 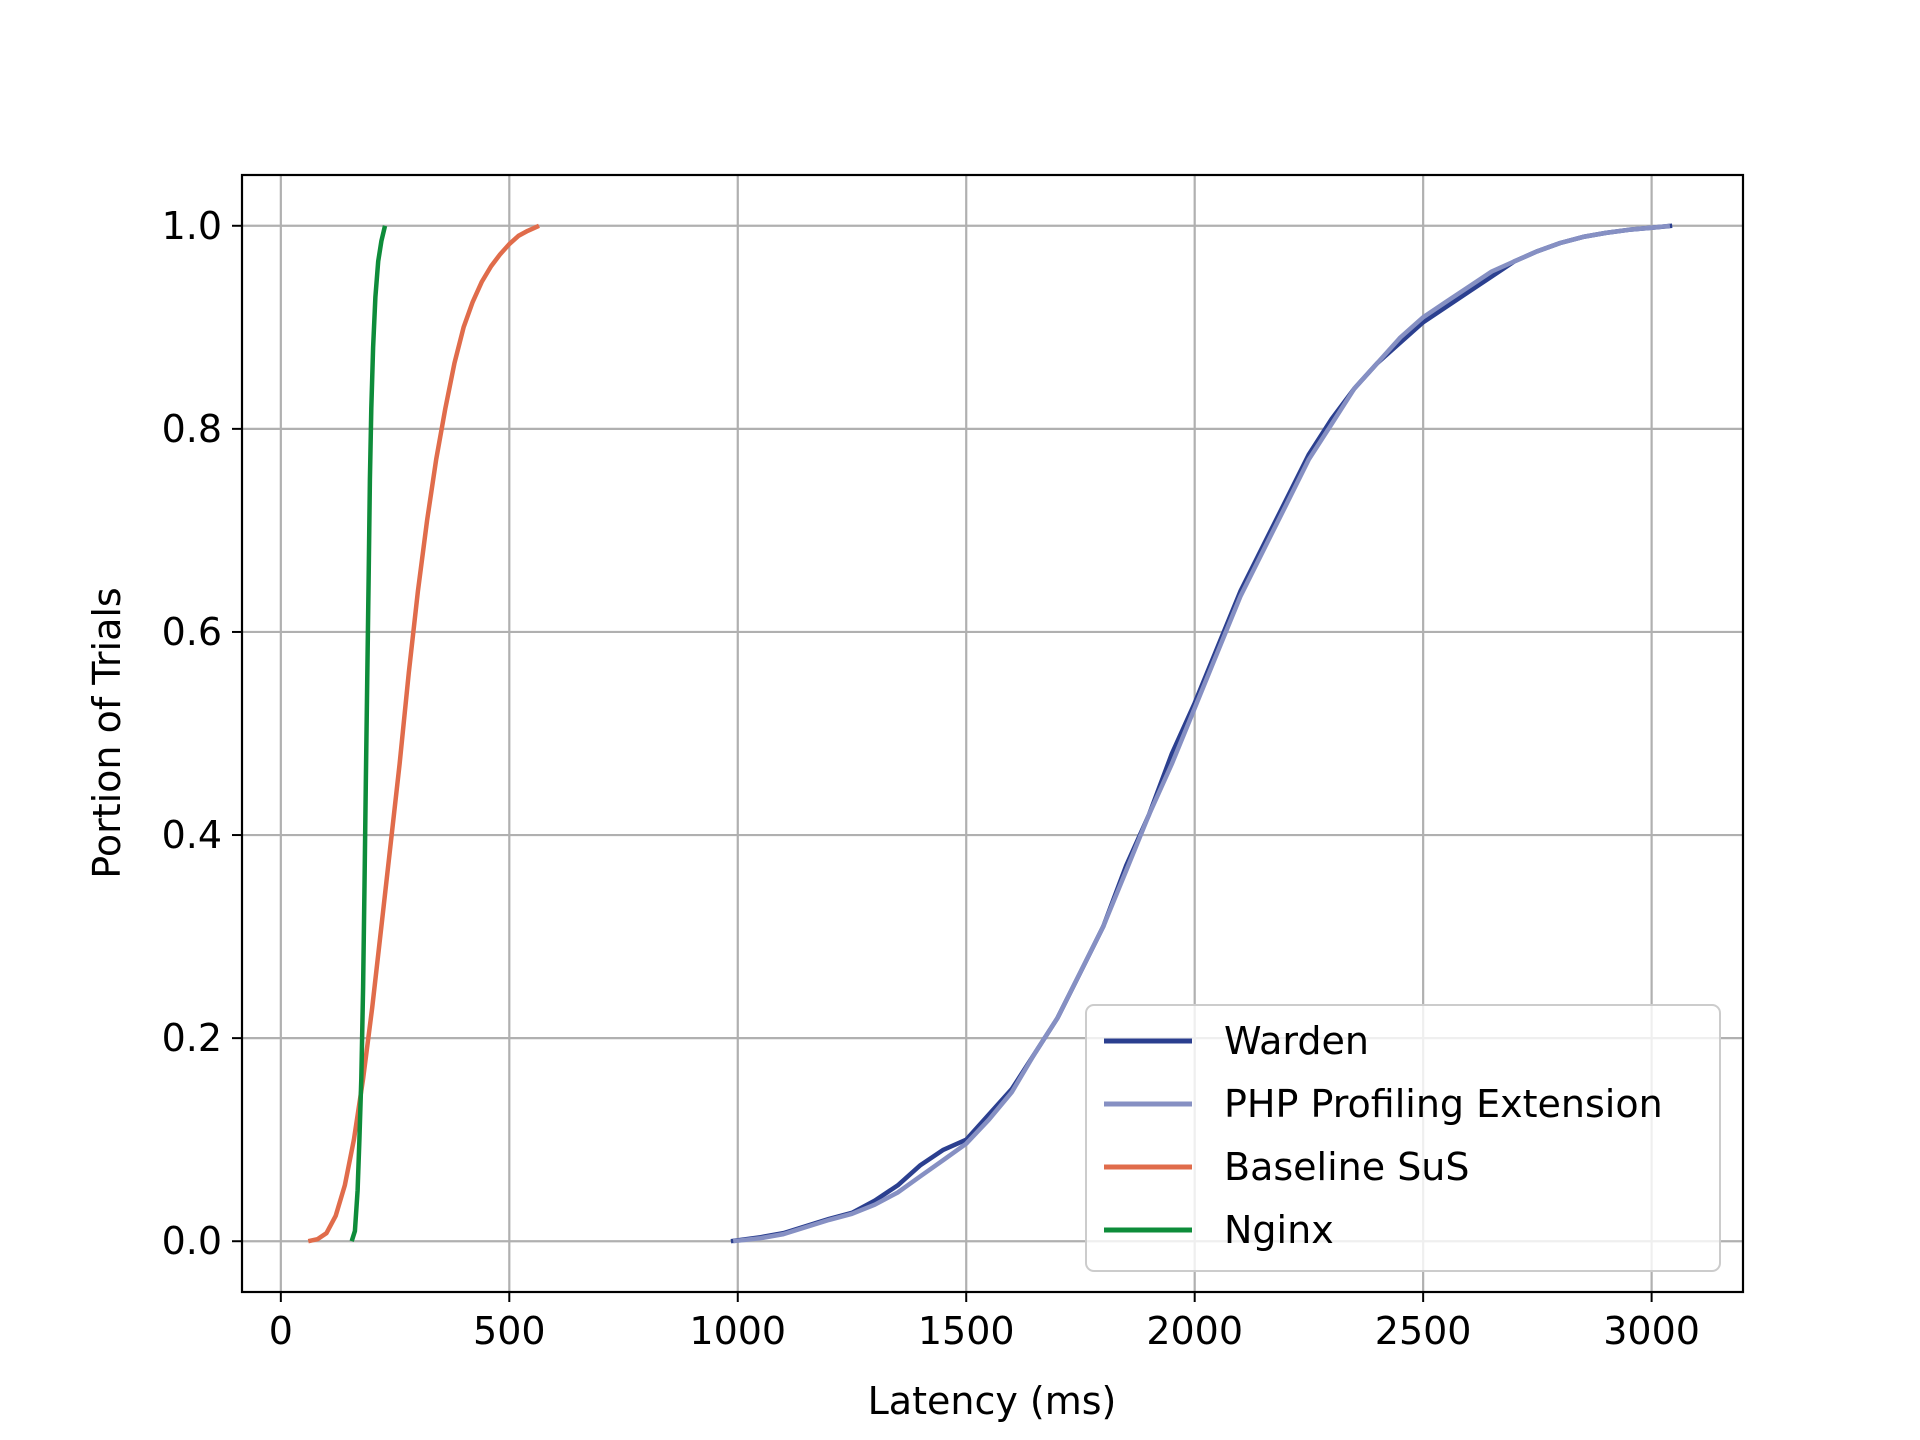 What do you see at coordinates (368, 733) in the screenshot?
I see `series-line-nginx` at bounding box center [368, 733].